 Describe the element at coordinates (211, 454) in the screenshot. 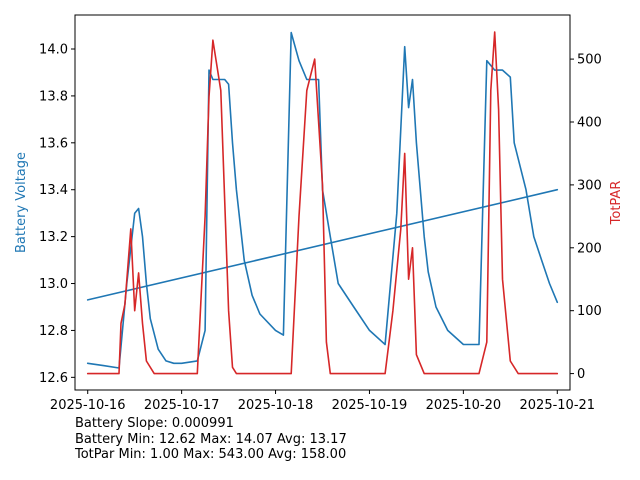

I see `totpar-stats-text: TotPar Min: 1.00 Max: 543.00 Avg: 158.00` at that location.